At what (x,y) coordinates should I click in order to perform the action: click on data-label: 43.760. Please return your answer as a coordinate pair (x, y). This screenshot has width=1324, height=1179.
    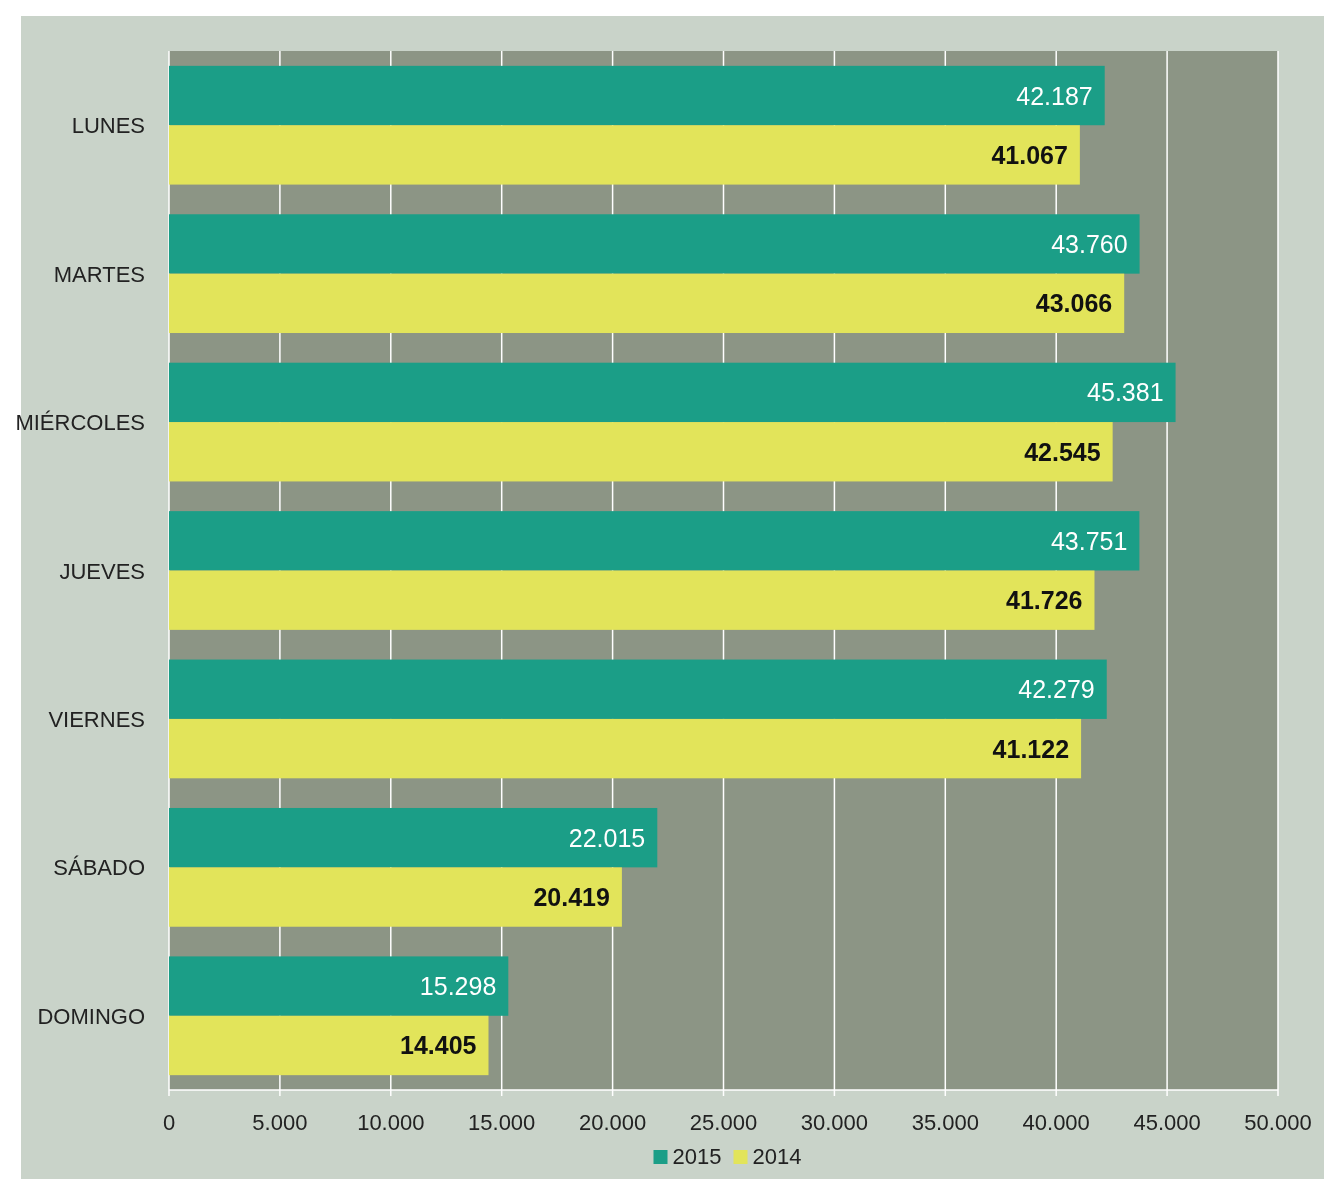
    Looking at the image, I should click on (1089, 243).